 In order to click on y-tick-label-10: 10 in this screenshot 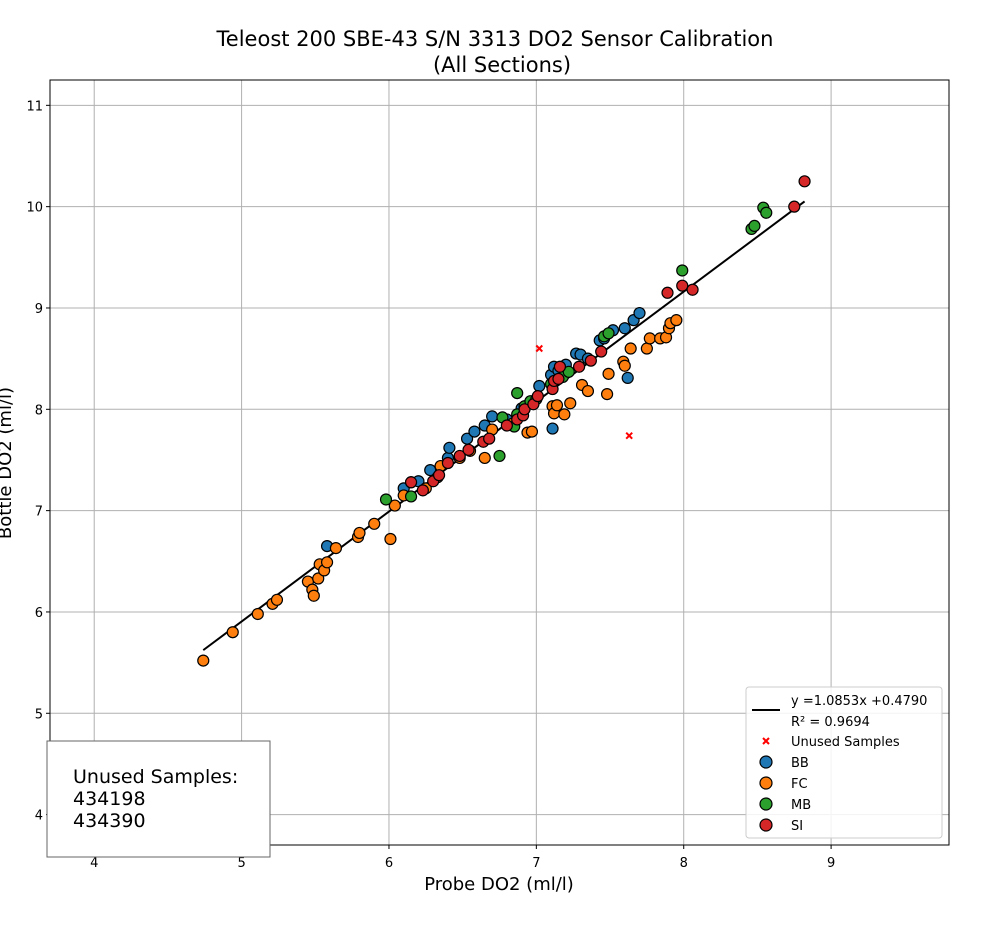, I will do `click(34, 208)`.